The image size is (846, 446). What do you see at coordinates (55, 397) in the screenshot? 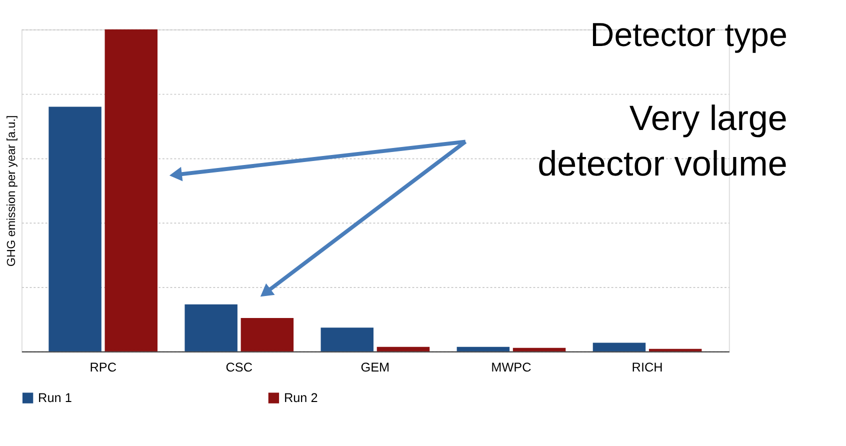
I see `legend-label: Run 1` at bounding box center [55, 397].